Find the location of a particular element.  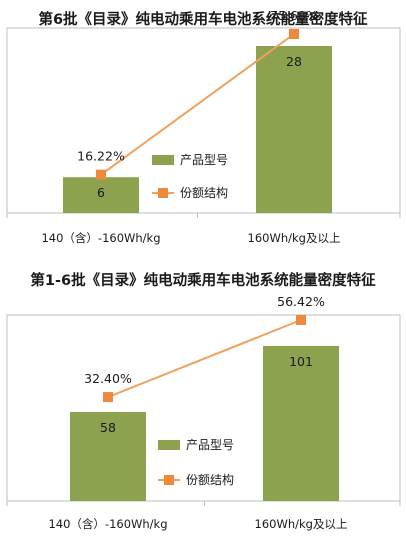

line-data-label: 56.42% is located at coordinates (301, 301).